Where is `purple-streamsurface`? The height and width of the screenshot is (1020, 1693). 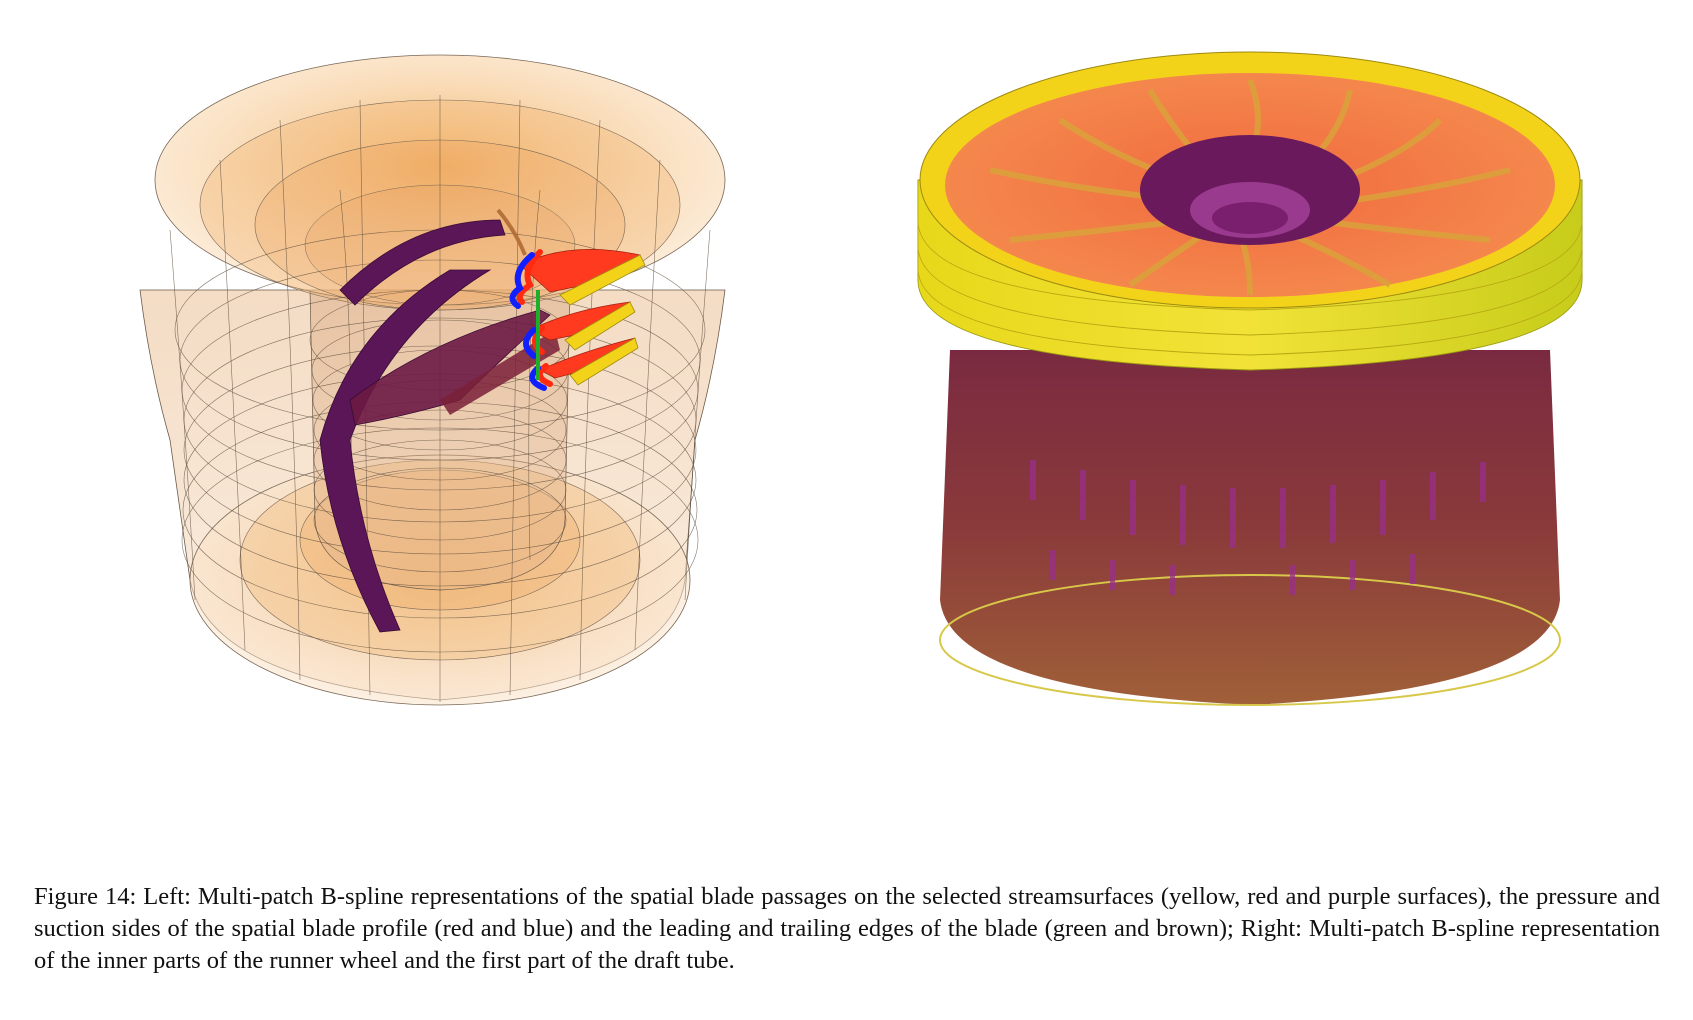 purple-streamsurface is located at coordinates (422, 262).